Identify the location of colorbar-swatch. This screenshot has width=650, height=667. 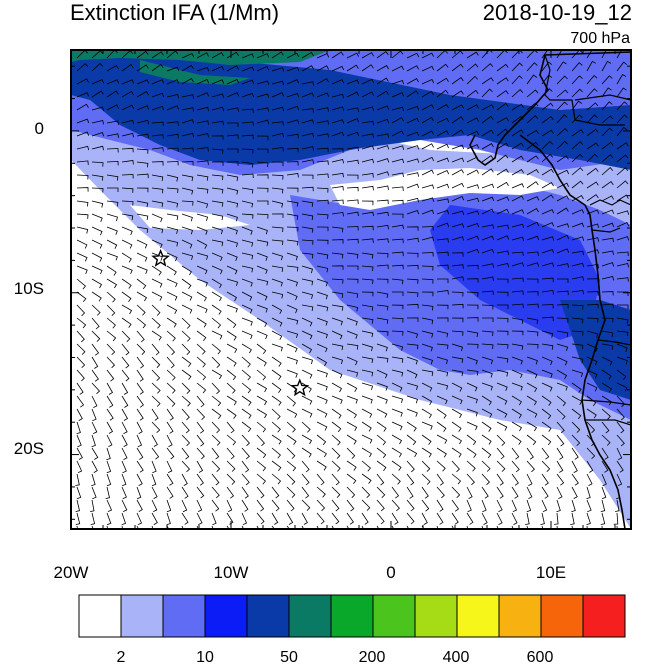
(142, 616).